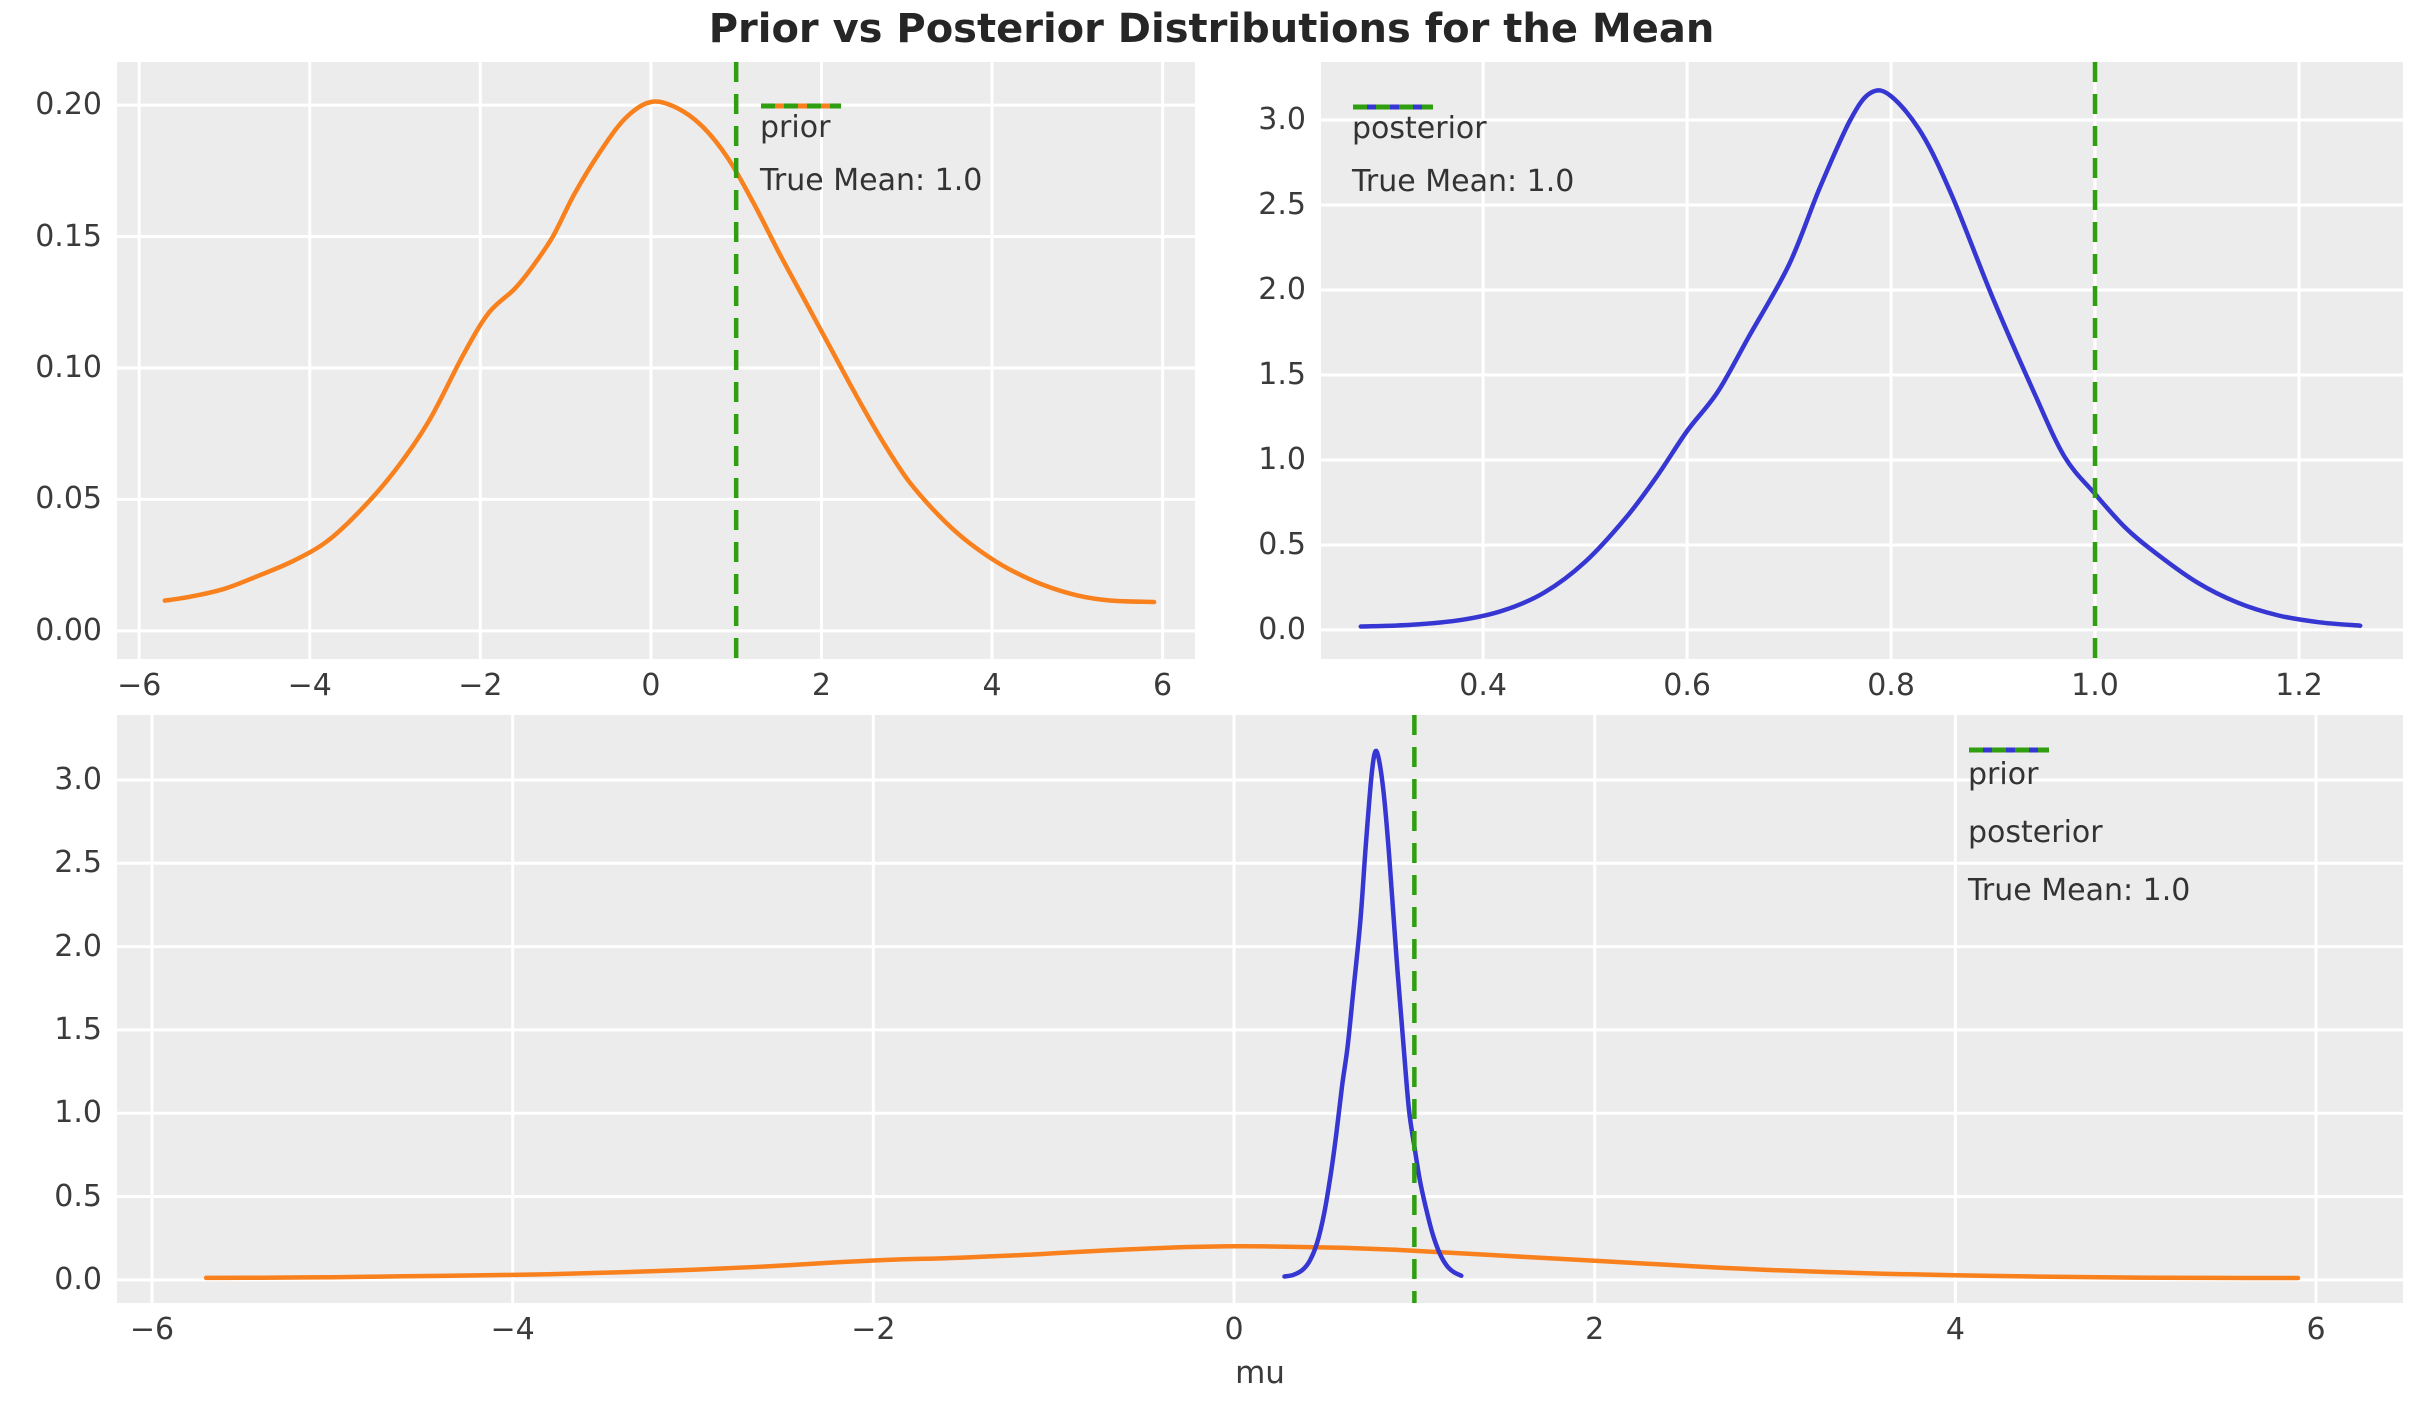  I want to click on x-tick-label: 1.2, so click(2299, 685).